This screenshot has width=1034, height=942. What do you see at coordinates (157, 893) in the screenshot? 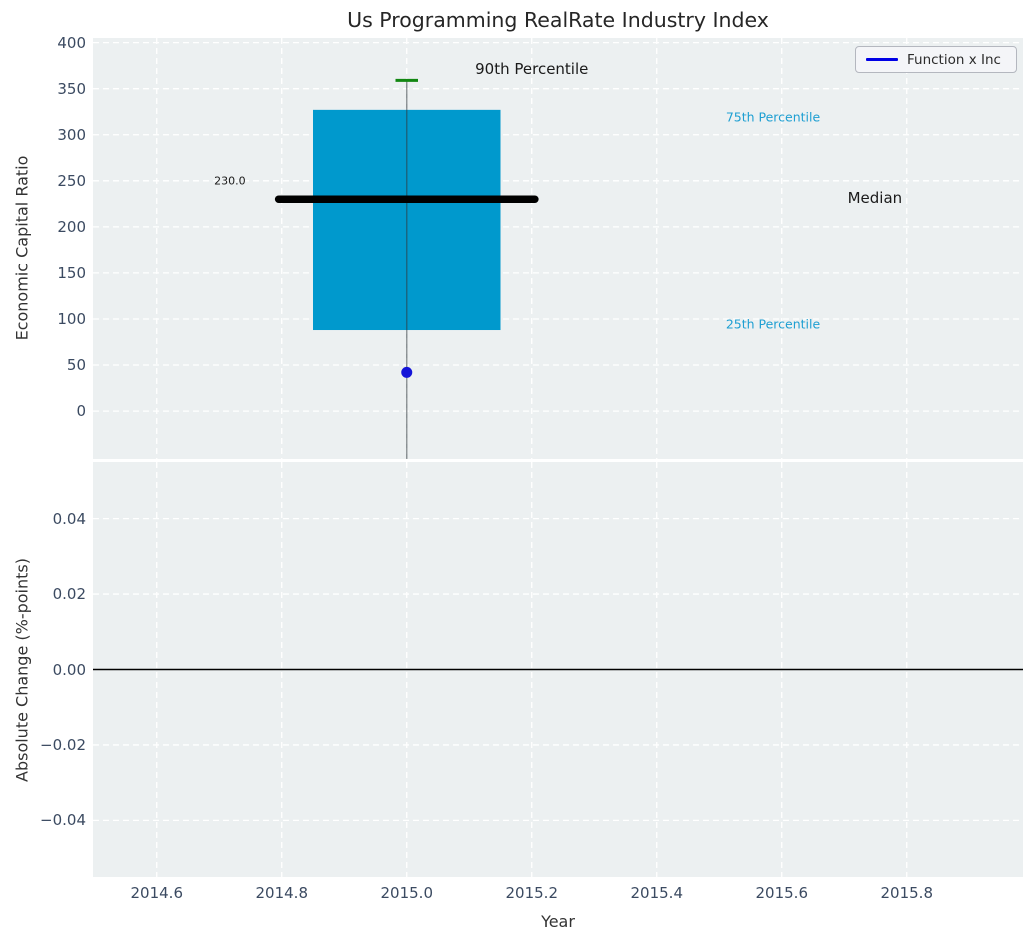
I see `x-tick-label: 2014.6` at bounding box center [157, 893].